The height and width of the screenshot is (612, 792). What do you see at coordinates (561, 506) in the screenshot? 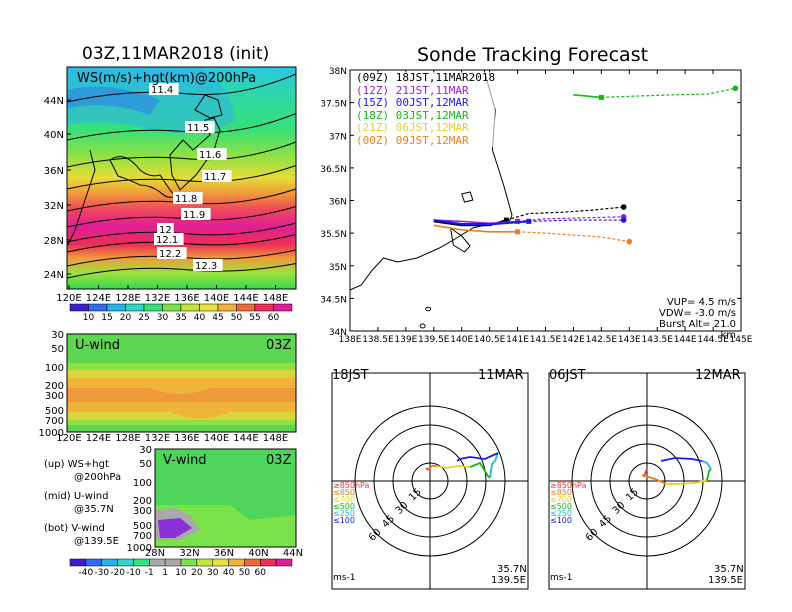
I see `polar-right-level-label: ≤500` at bounding box center [561, 506].